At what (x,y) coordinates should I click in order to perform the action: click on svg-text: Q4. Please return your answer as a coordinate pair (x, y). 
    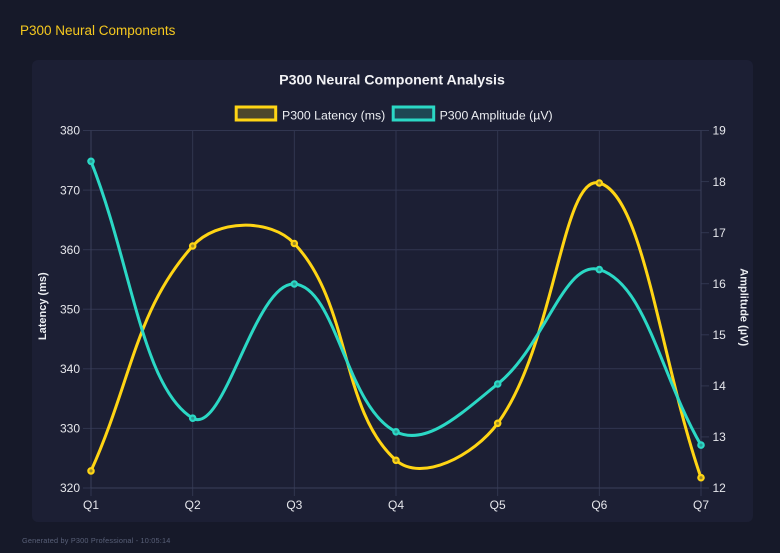
    Looking at the image, I should click on (396, 505).